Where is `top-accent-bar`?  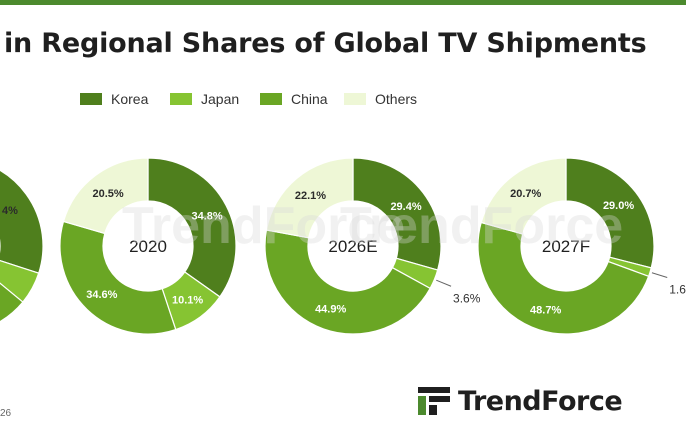
top-accent-bar is located at coordinates (343, 2).